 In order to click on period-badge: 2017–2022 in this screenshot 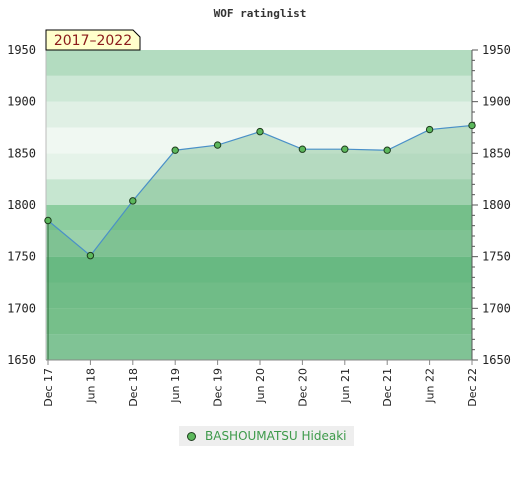, I will do `click(93, 40)`.